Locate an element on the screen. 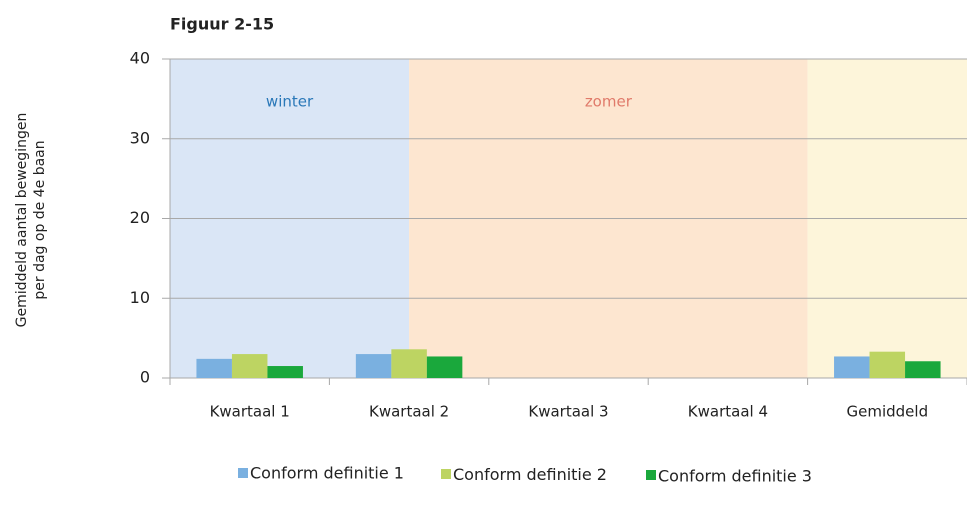 The image size is (967, 514). x-tick-label: Kwartaal 2 is located at coordinates (409, 412).